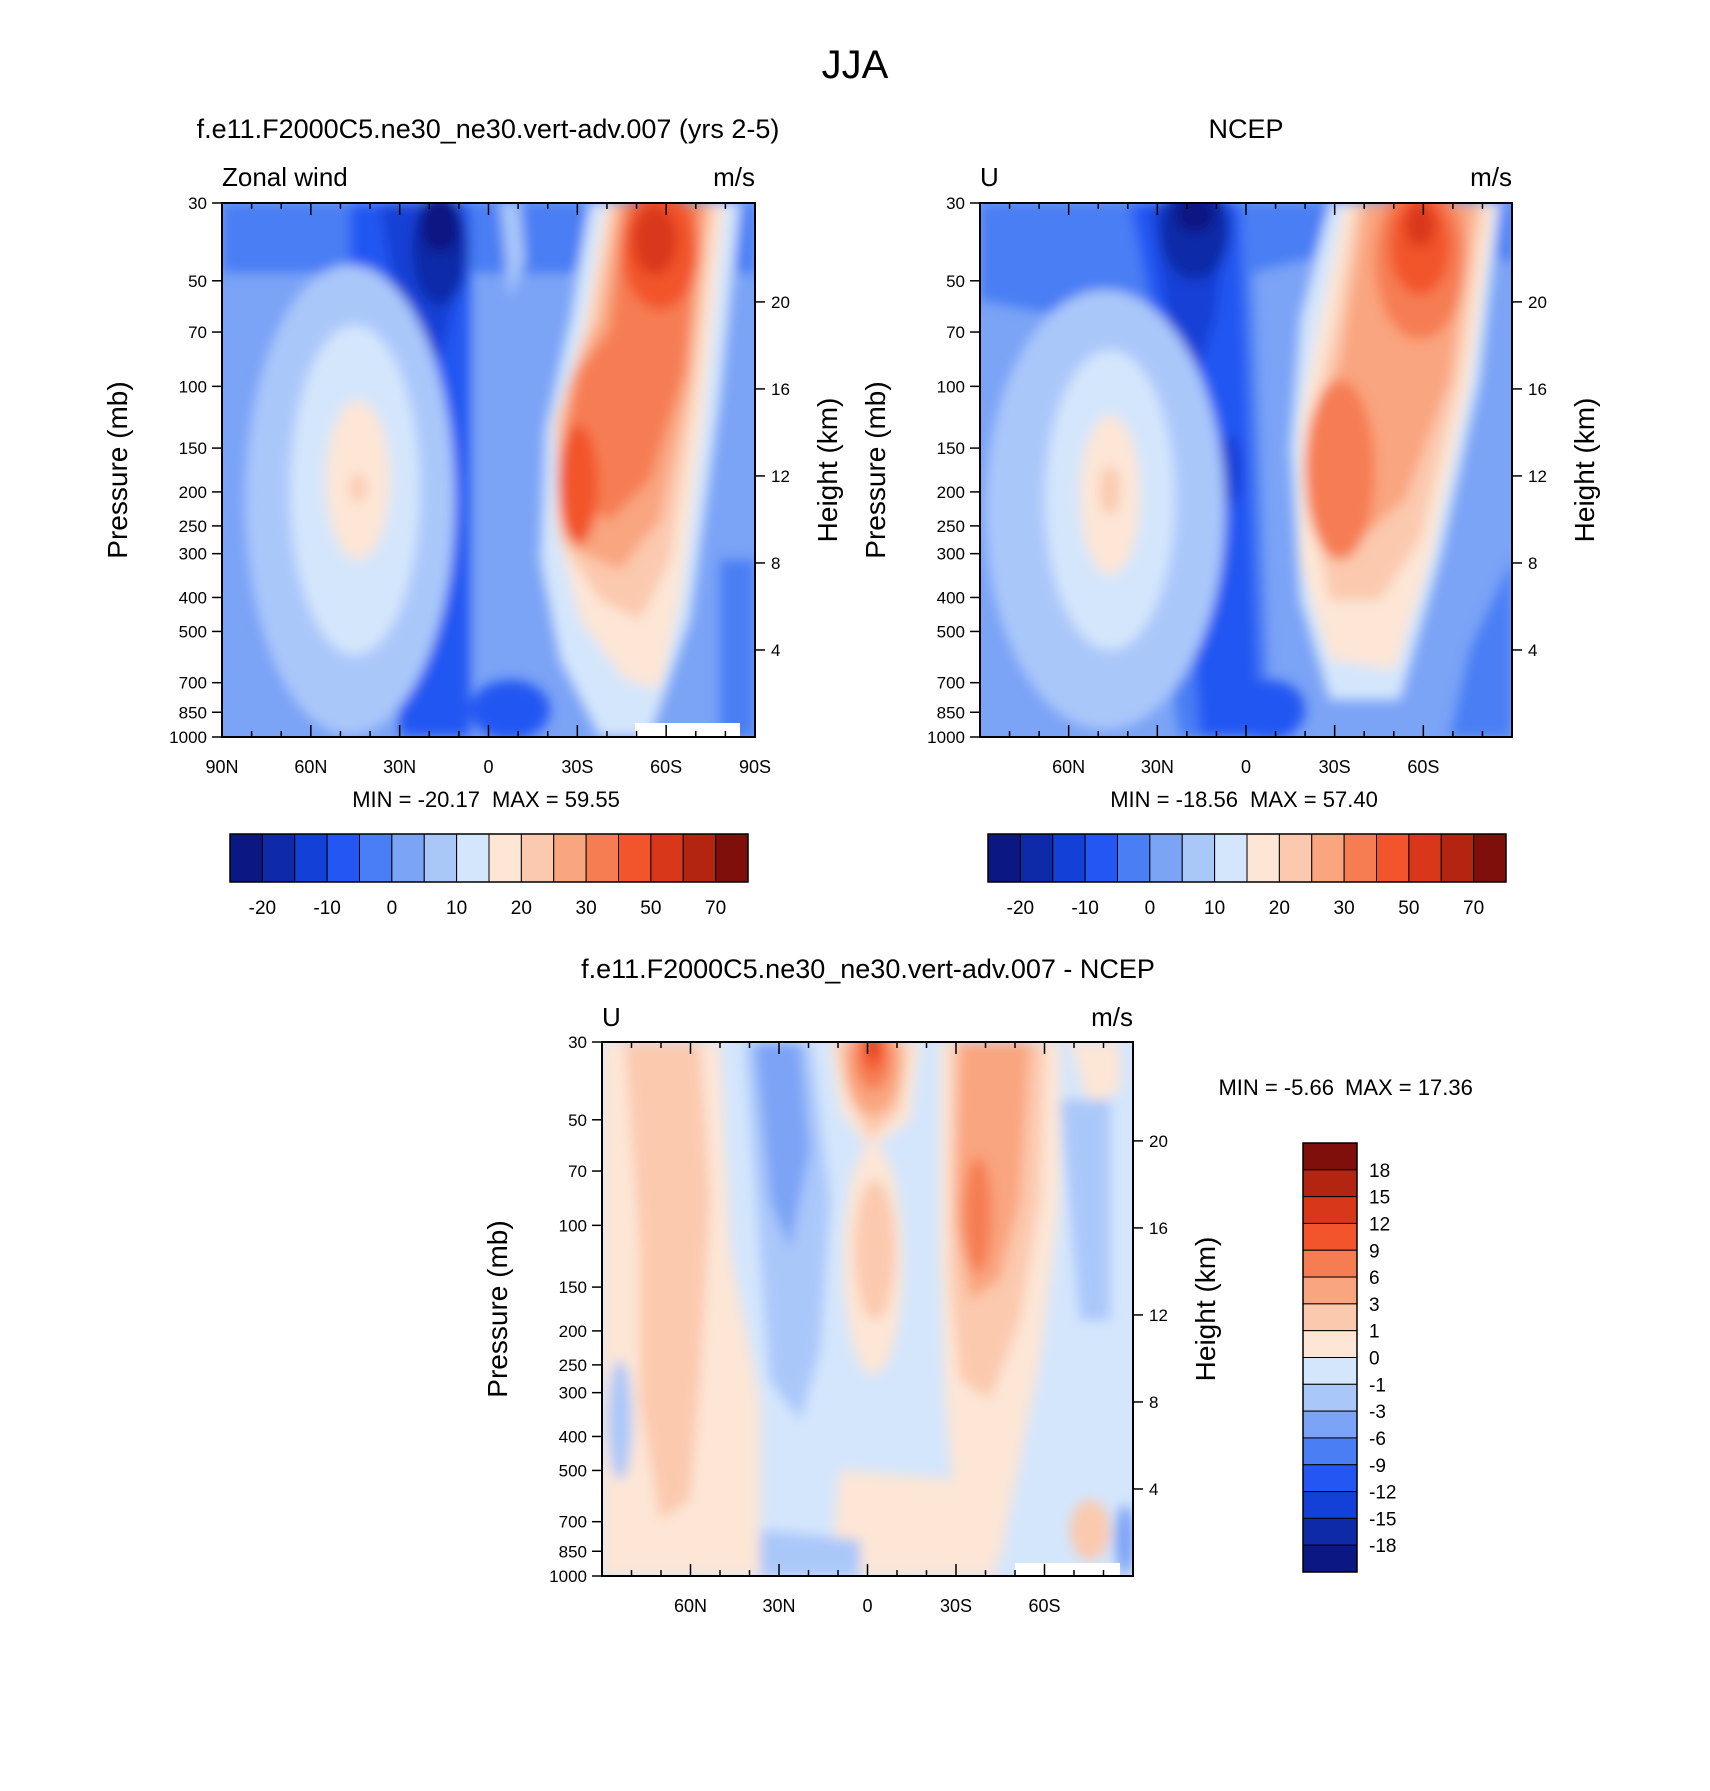 The width and height of the screenshot is (1710, 1791). Describe the element at coordinates (734, 177) in the screenshot. I see `panel-model-units: m/s` at that location.